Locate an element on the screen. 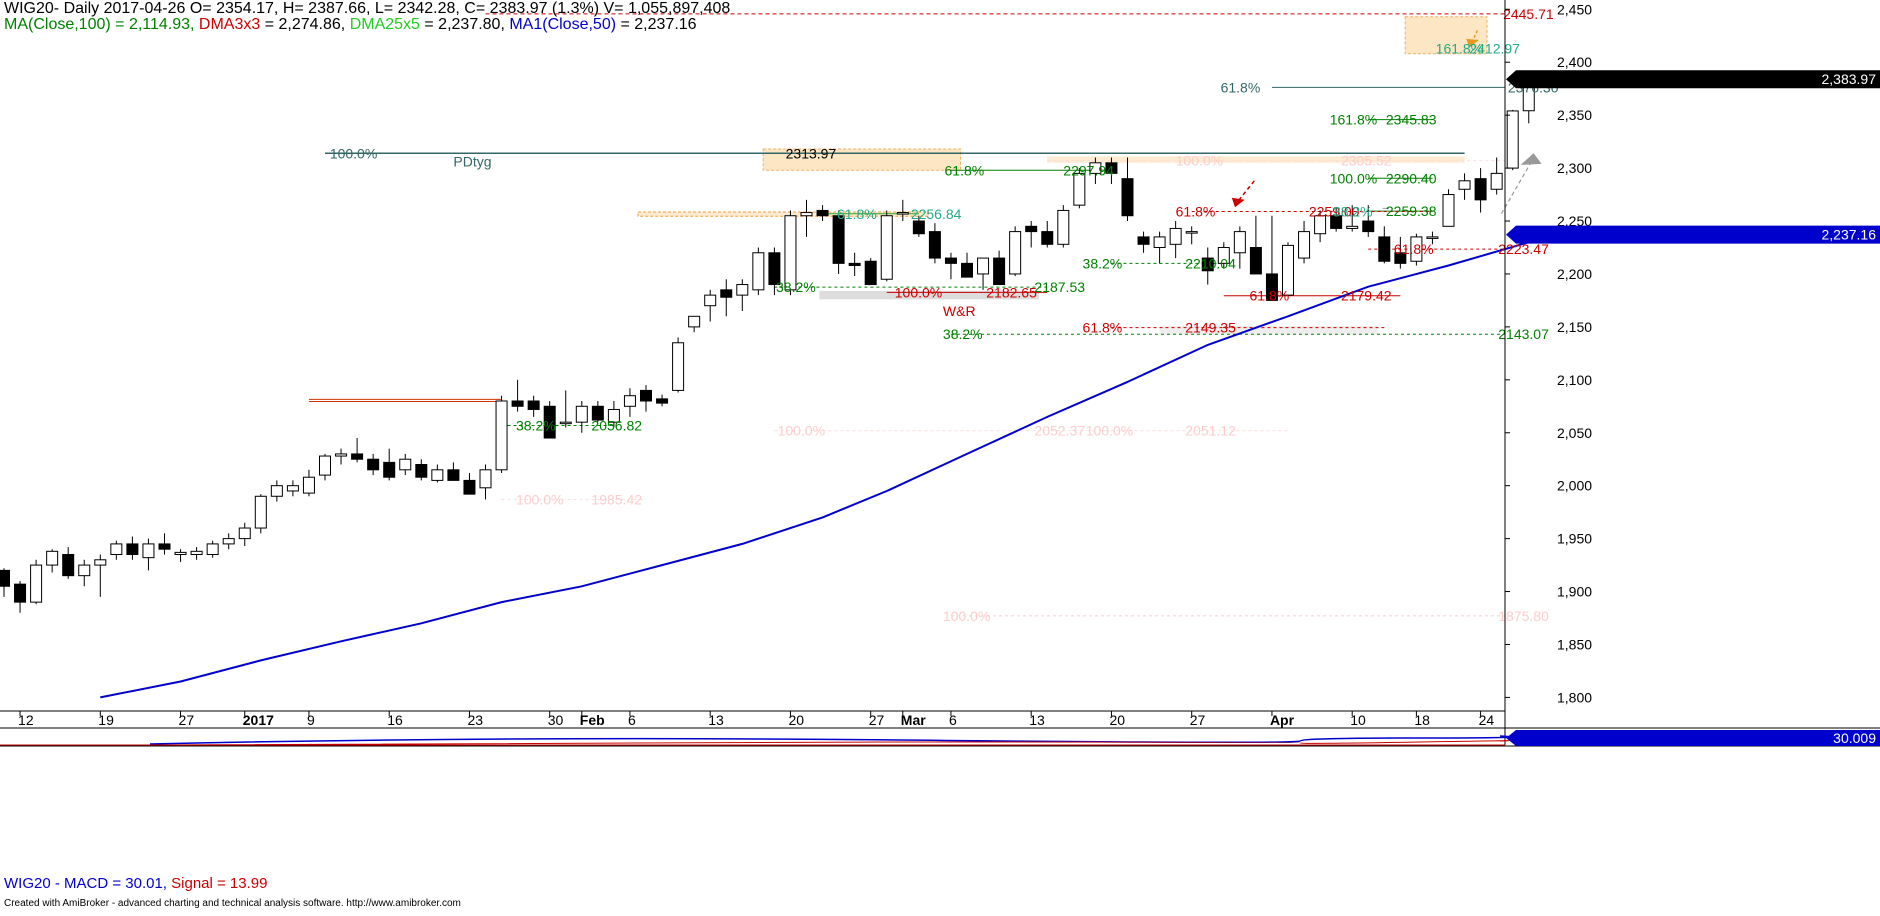  y-tick-label-2: 1,900 is located at coordinates (1574, 592).